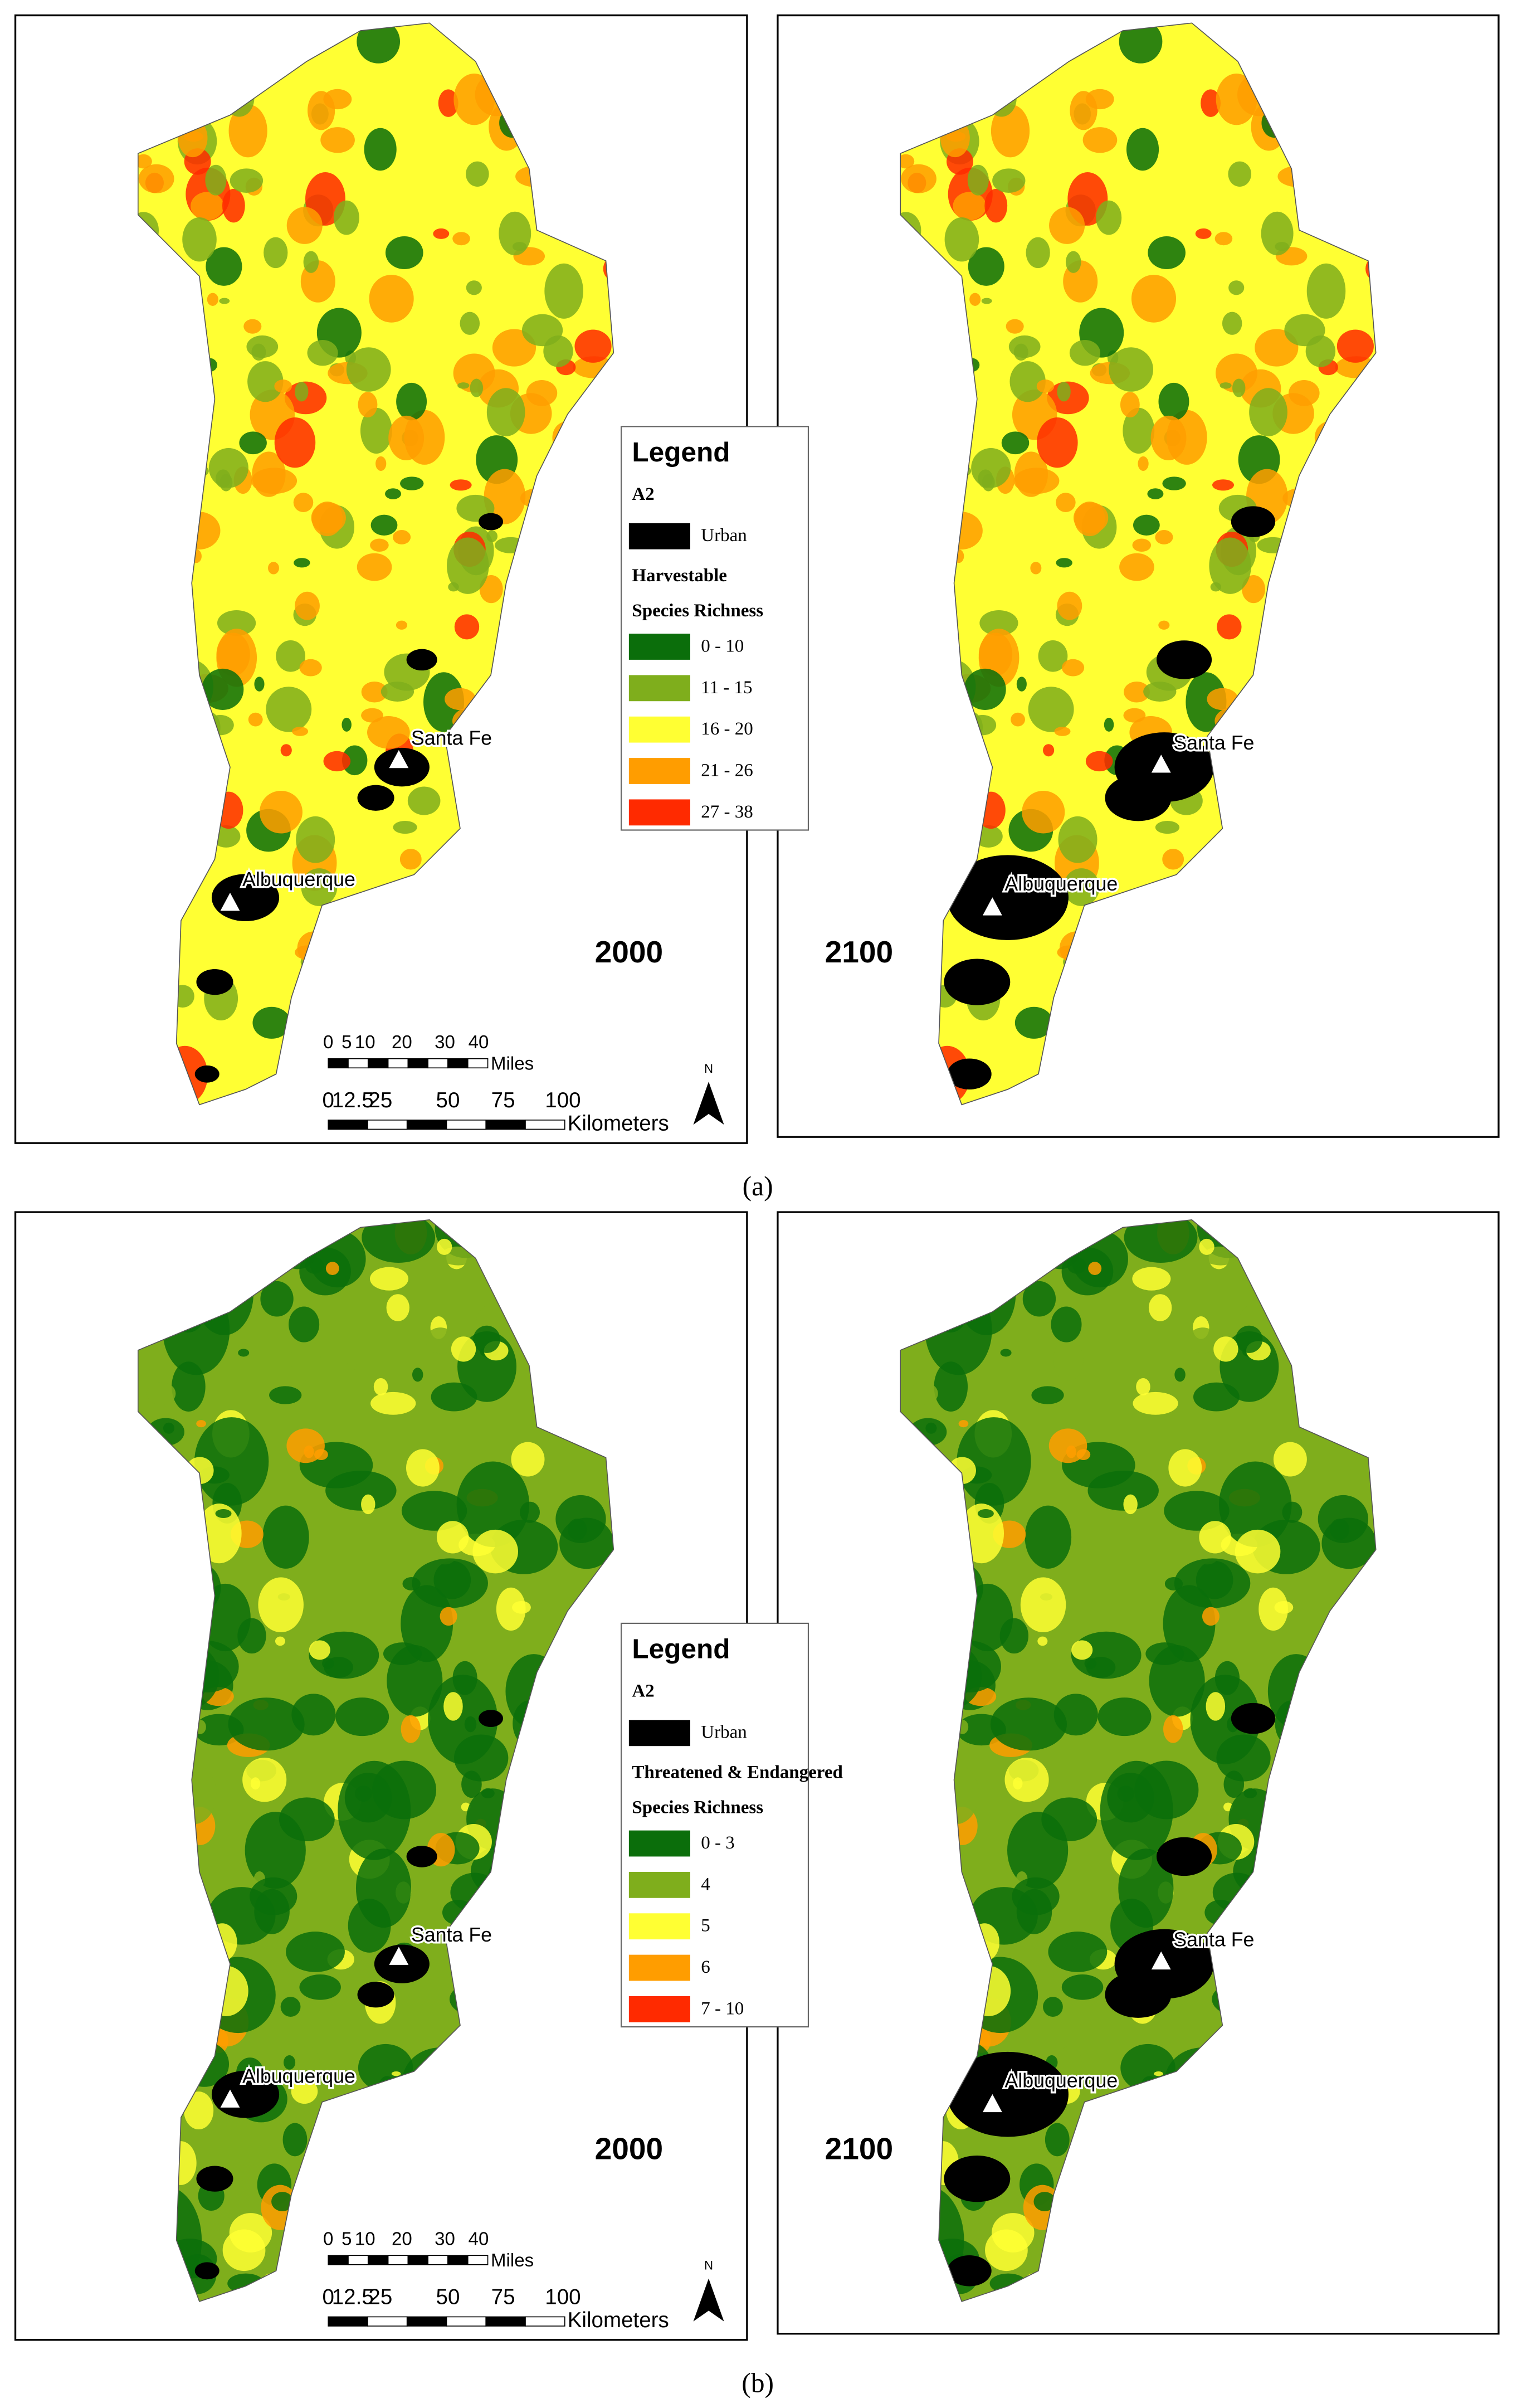 Image resolution: width=1517 pixels, height=2408 pixels. Describe the element at coordinates (328, 1100) in the screenshot. I see `scale-tick-label: 0` at that location.